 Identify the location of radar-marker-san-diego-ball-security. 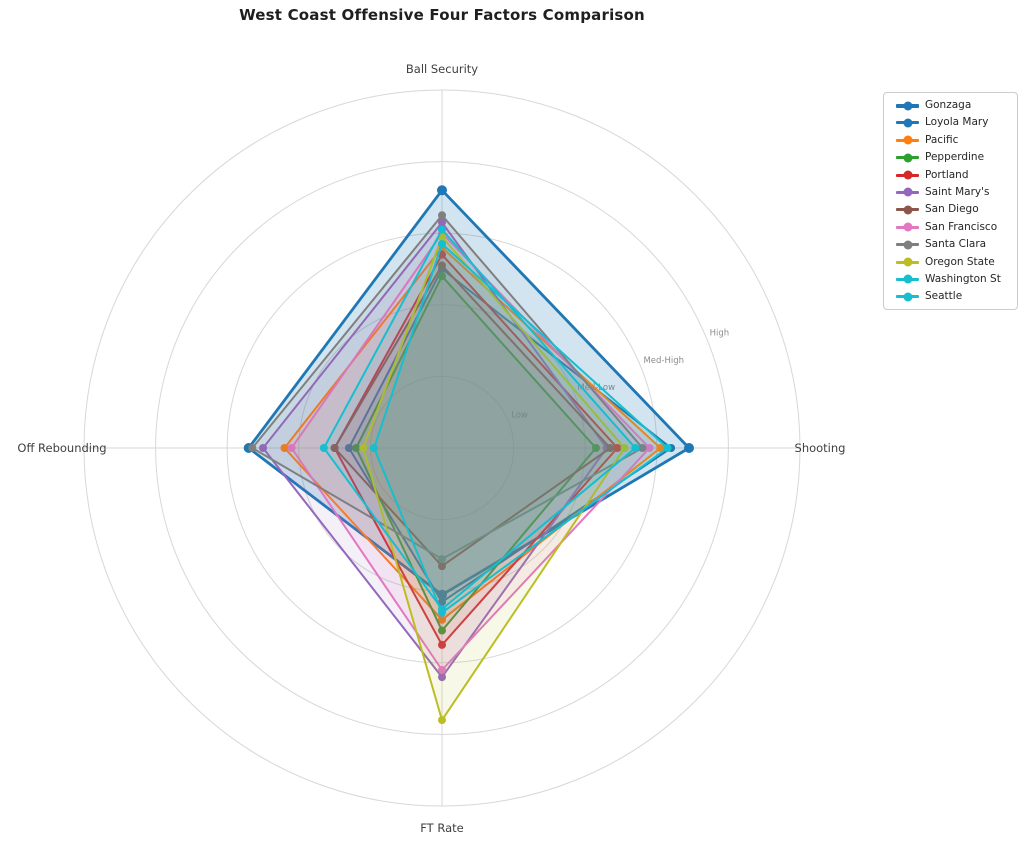
(442, 265).